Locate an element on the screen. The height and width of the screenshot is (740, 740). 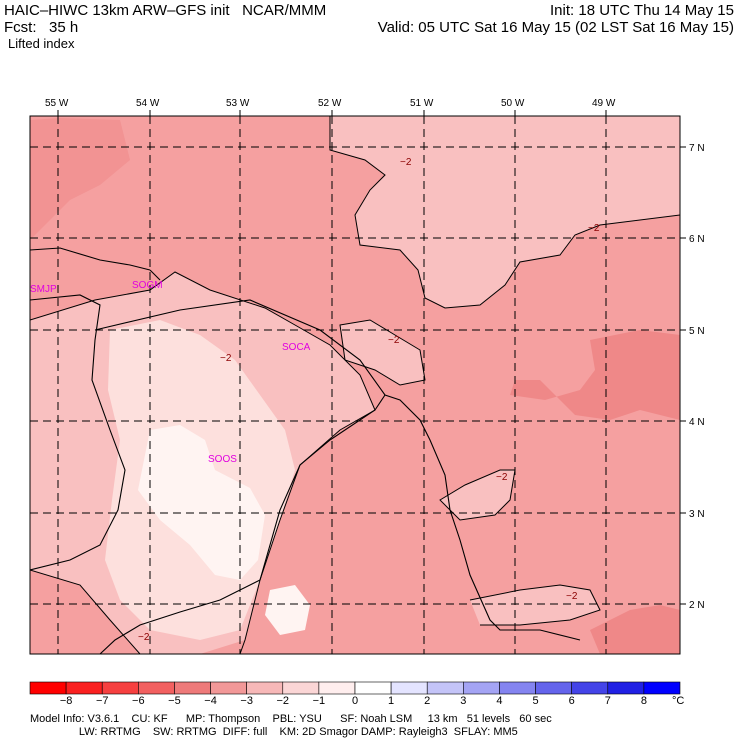
colorbar: −8 −7 −6 −5 −4 −3 −2 −1 0 1 2 3 4 5 6 7 8 is located at coordinates (355, 694).